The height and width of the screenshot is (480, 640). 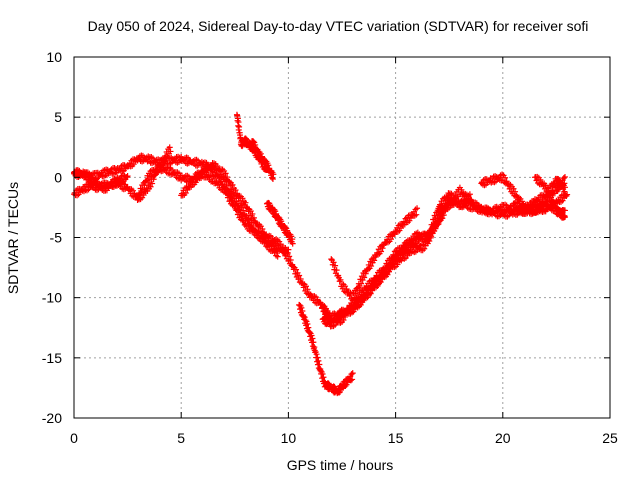 I want to click on y-tick-label: 0, so click(x=58, y=177).